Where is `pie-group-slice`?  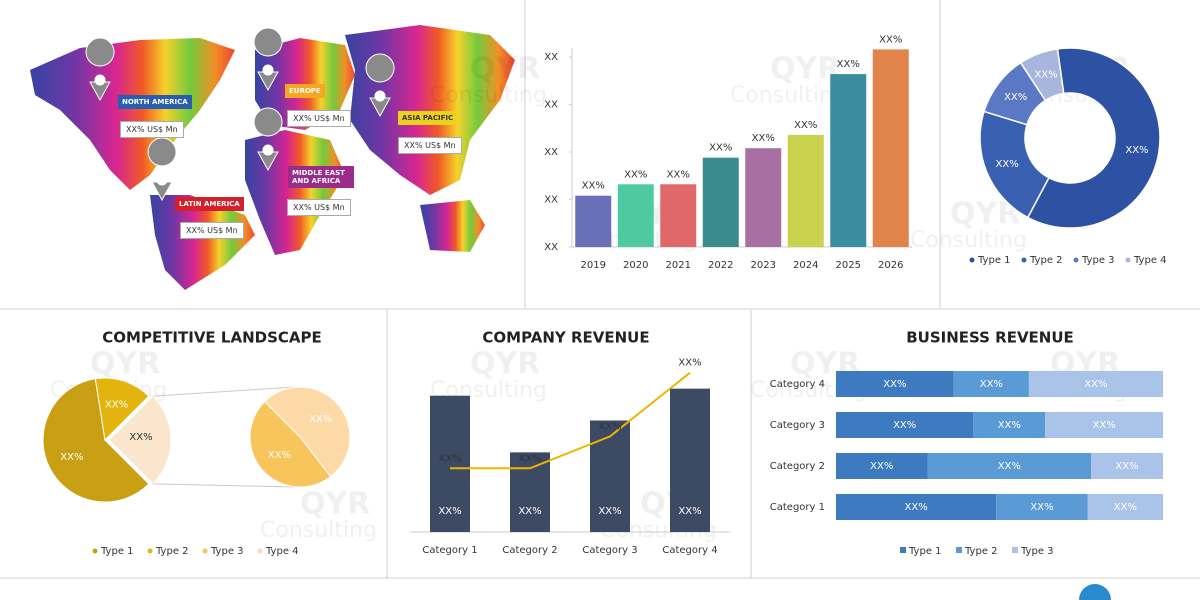
pie-group-slice is located at coordinates (140, 440).